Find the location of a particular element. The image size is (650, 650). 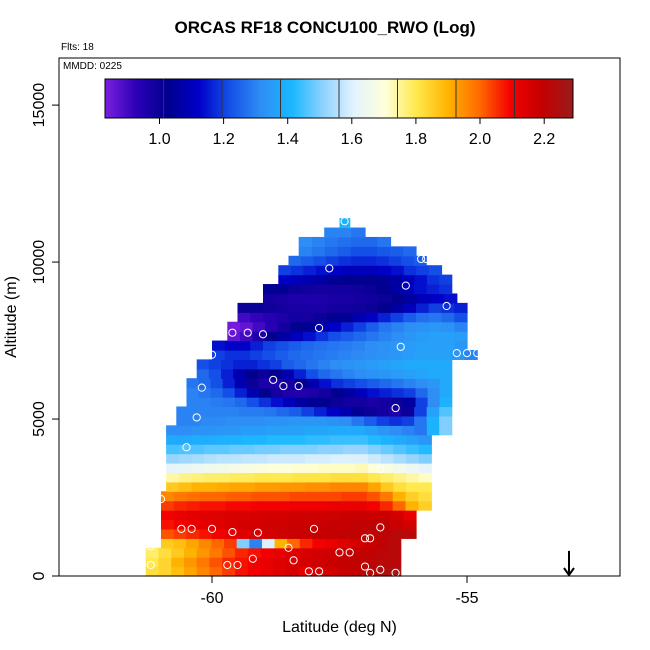

x-tick-label: -55 is located at coordinates (466, 598).